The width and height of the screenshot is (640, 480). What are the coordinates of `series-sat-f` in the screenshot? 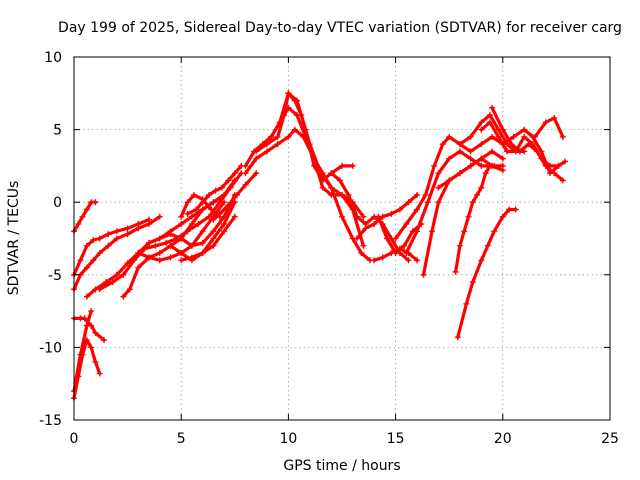 It's located at (89, 329).